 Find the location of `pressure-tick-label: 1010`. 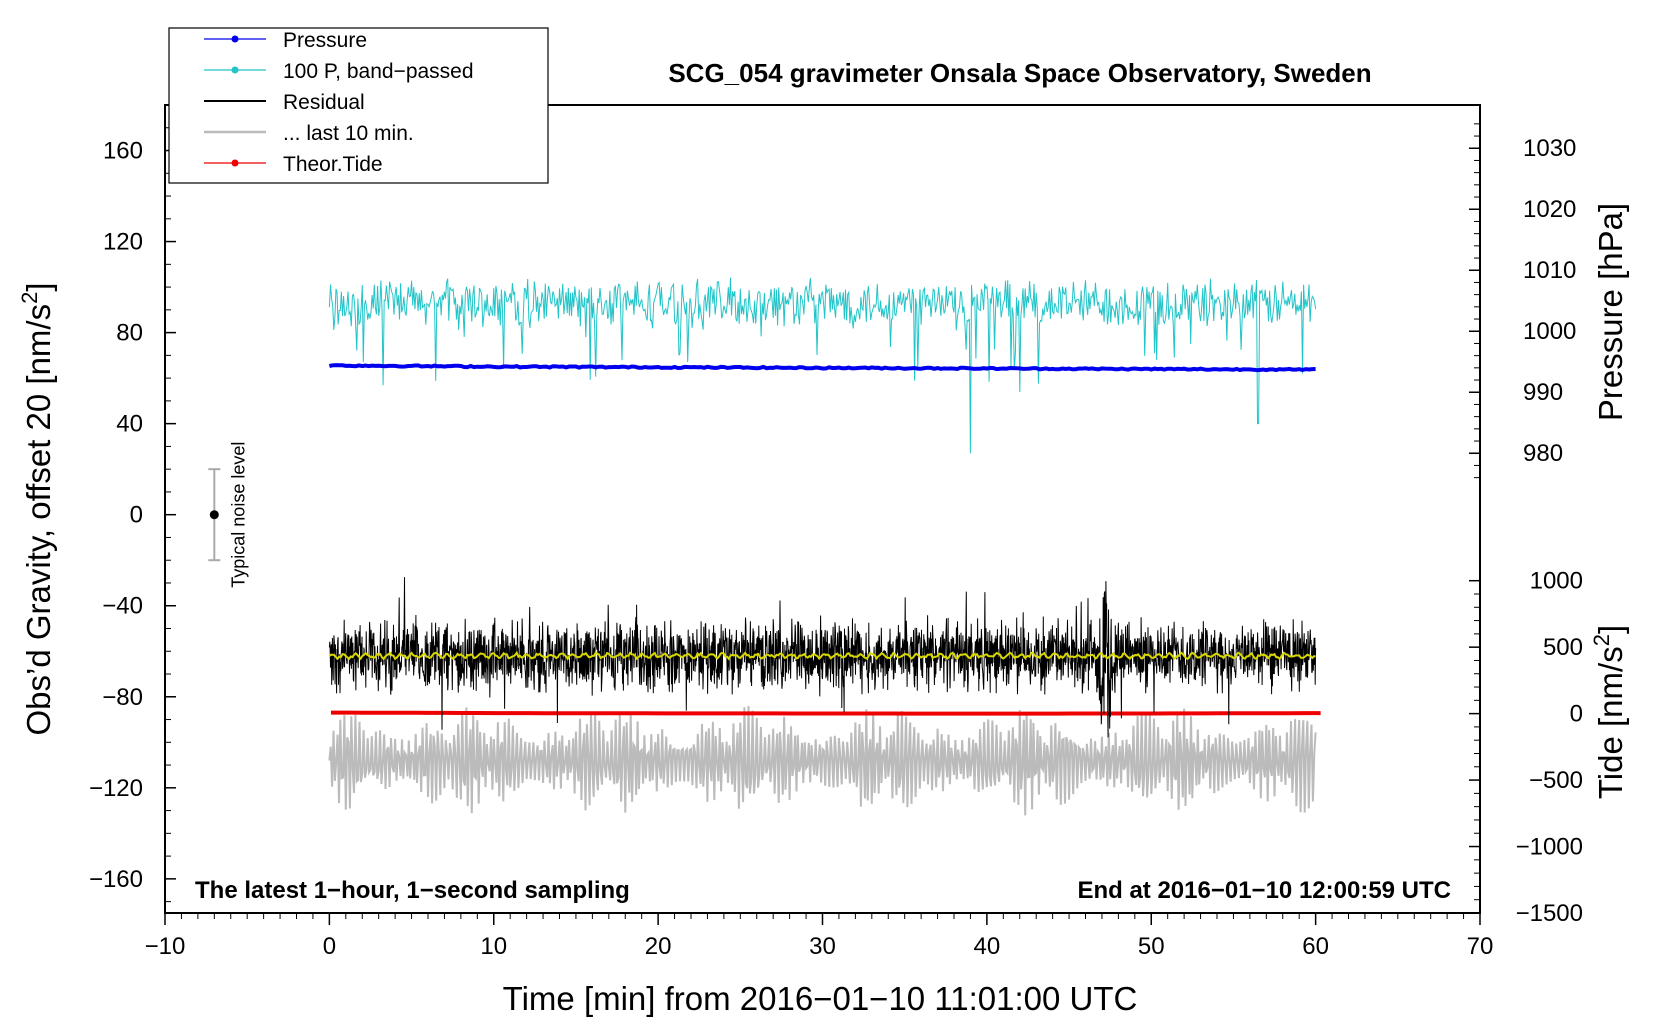

pressure-tick-label: 1010 is located at coordinates (1549, 270).